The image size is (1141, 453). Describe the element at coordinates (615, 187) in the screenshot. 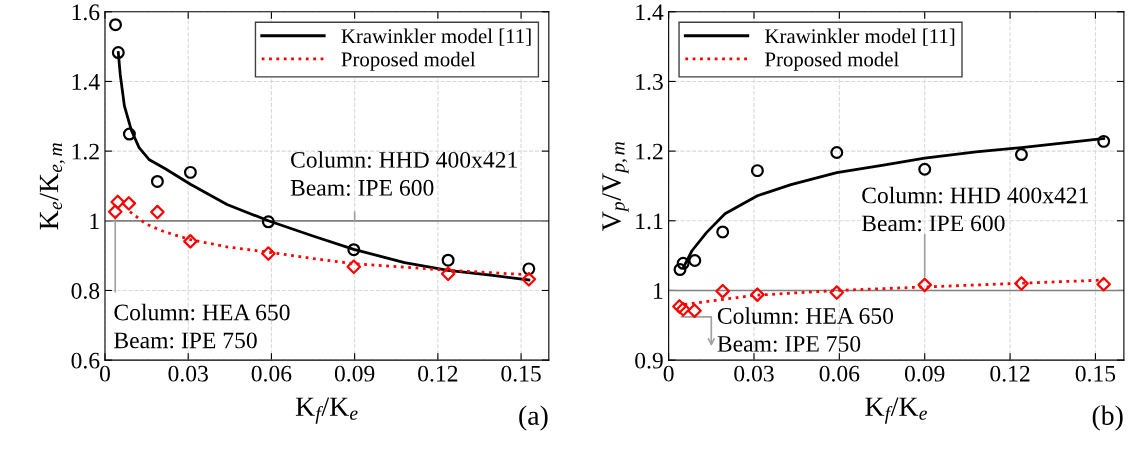

I see `y-axis-title: V$_{p}$/V$_{p,m}$` at that location.